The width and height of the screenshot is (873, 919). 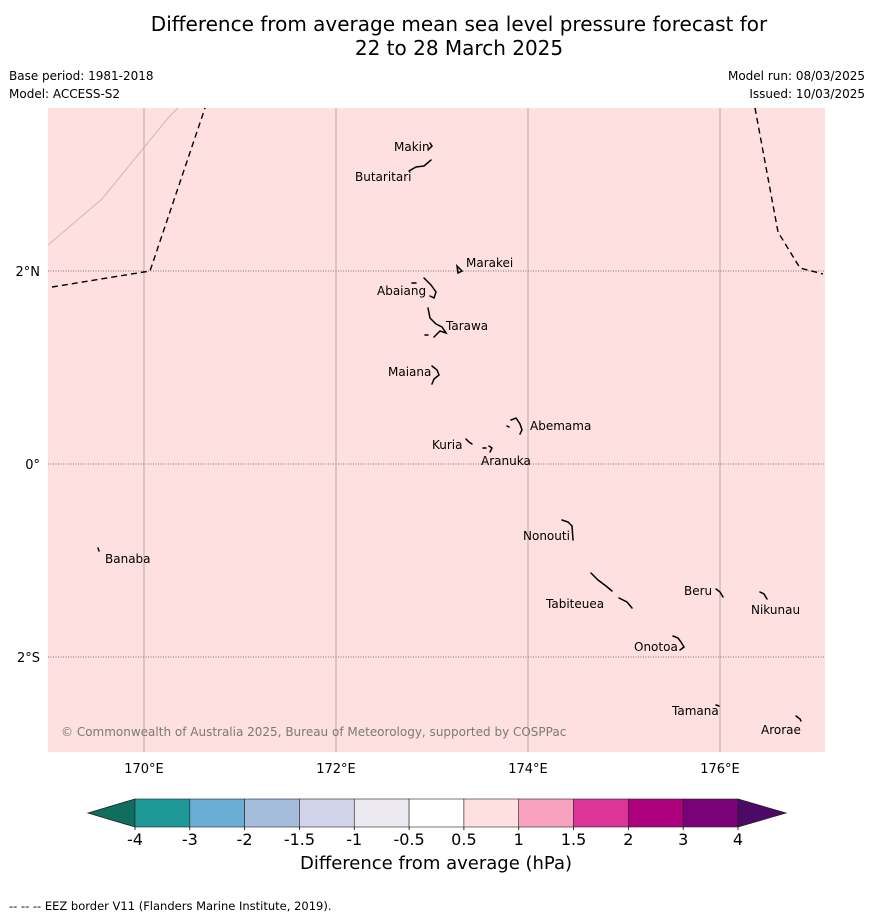 I want to click on island-label: Tarawa, so click(x=466, y=326).